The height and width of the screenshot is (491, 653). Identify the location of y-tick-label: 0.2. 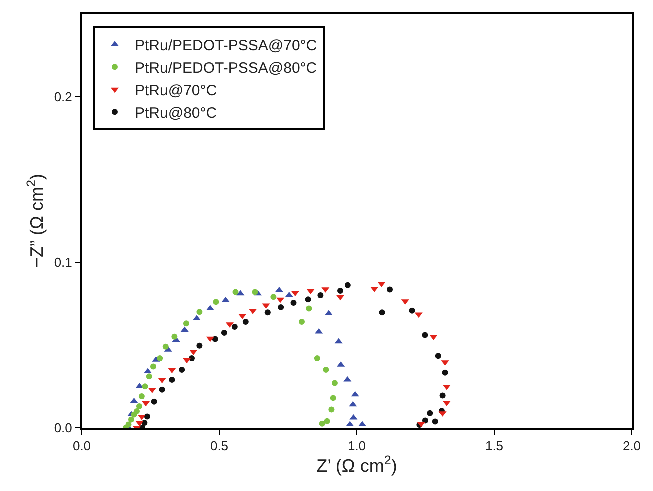
(63, 96).